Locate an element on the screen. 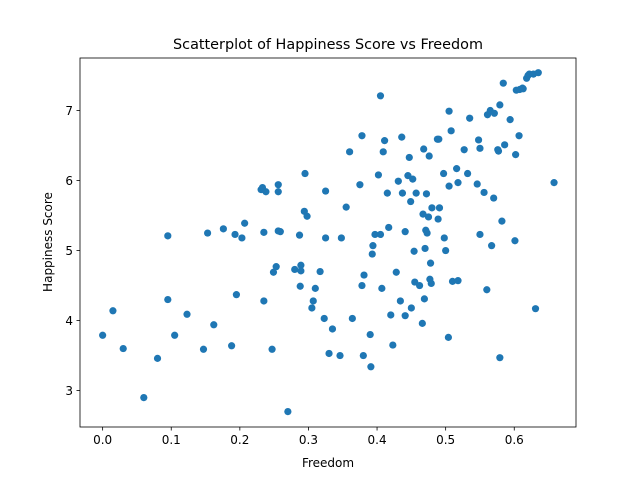 Image resolution: width=640 pixels, height=480 pixels. x-tick-label-4: 0.4 is located at coordinates (377, 440).